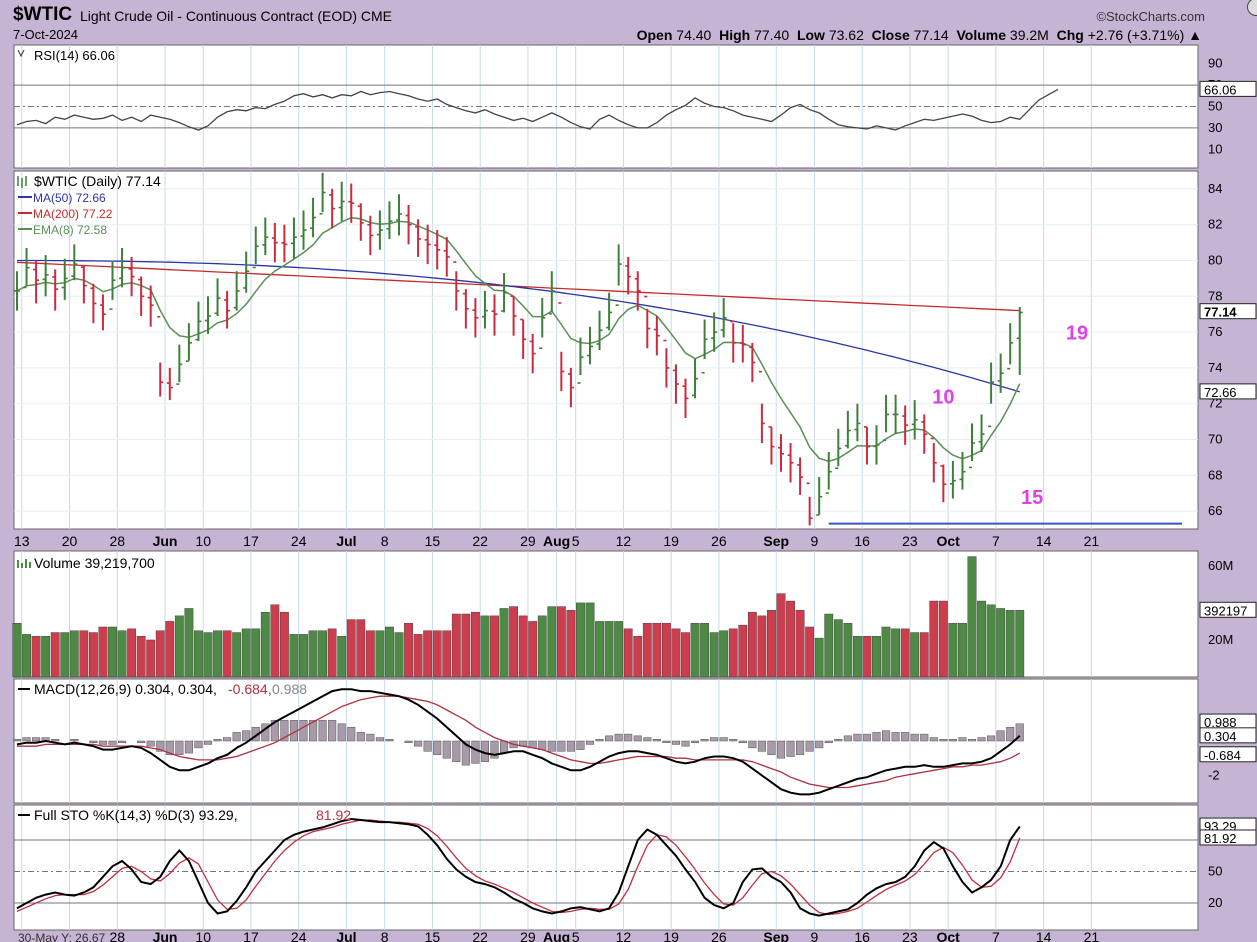  What do you see at coordinates (433, 541) in the screenshot?
I see `date-tick-label: 15` at bounding box center [433, 541].